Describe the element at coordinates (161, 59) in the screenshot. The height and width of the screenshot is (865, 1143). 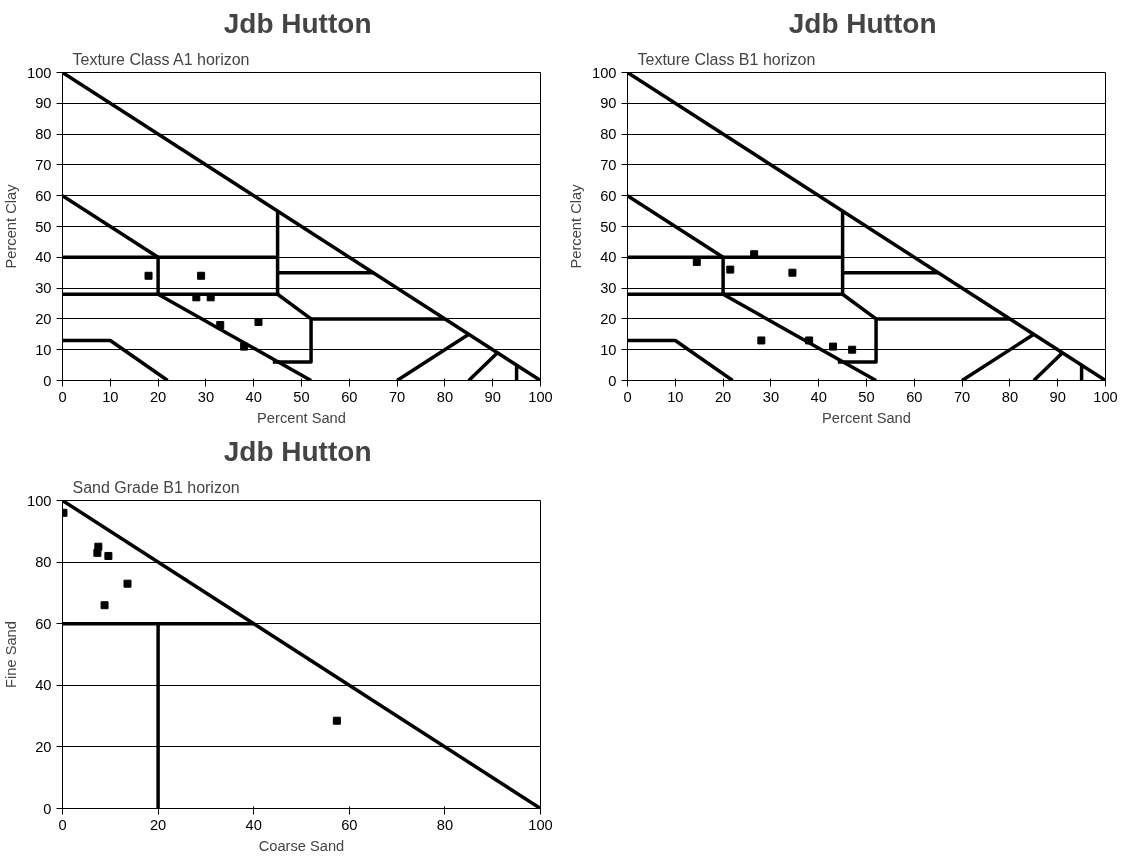
I see `chart-subtitle: Texture Class A1 horizon` at that location.